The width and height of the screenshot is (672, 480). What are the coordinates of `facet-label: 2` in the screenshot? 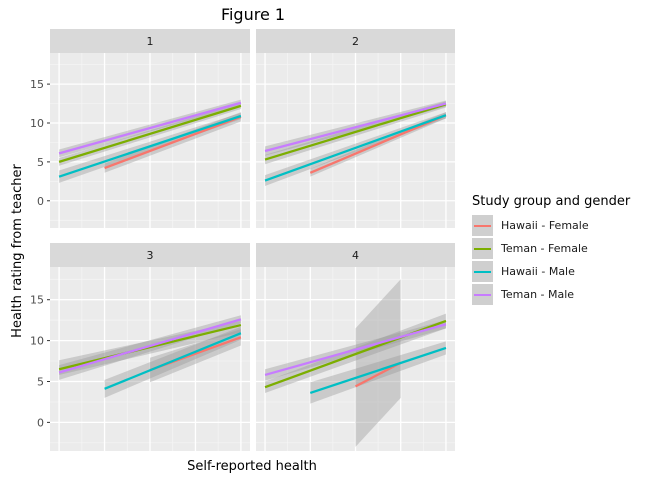 It's located at (355, 41).